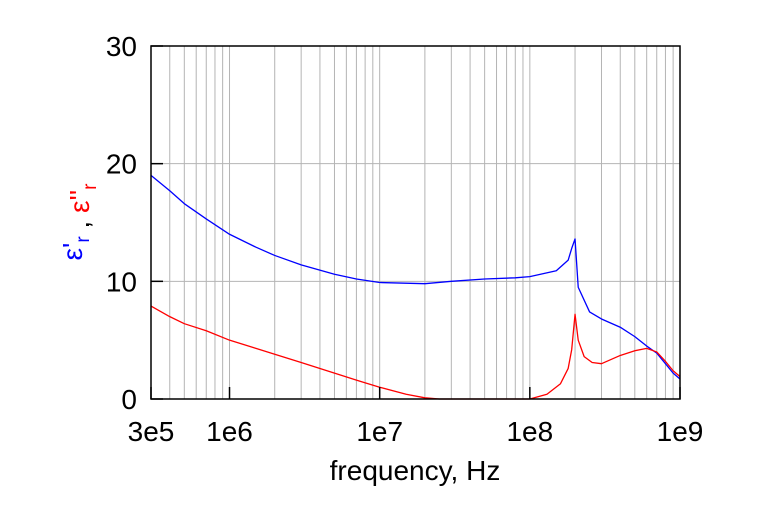 The width and height of the screenshot is (768, 525). Describe the element at coordinates (121, 281) in the screenshot. I see `y-tick-label: 10` at that location.